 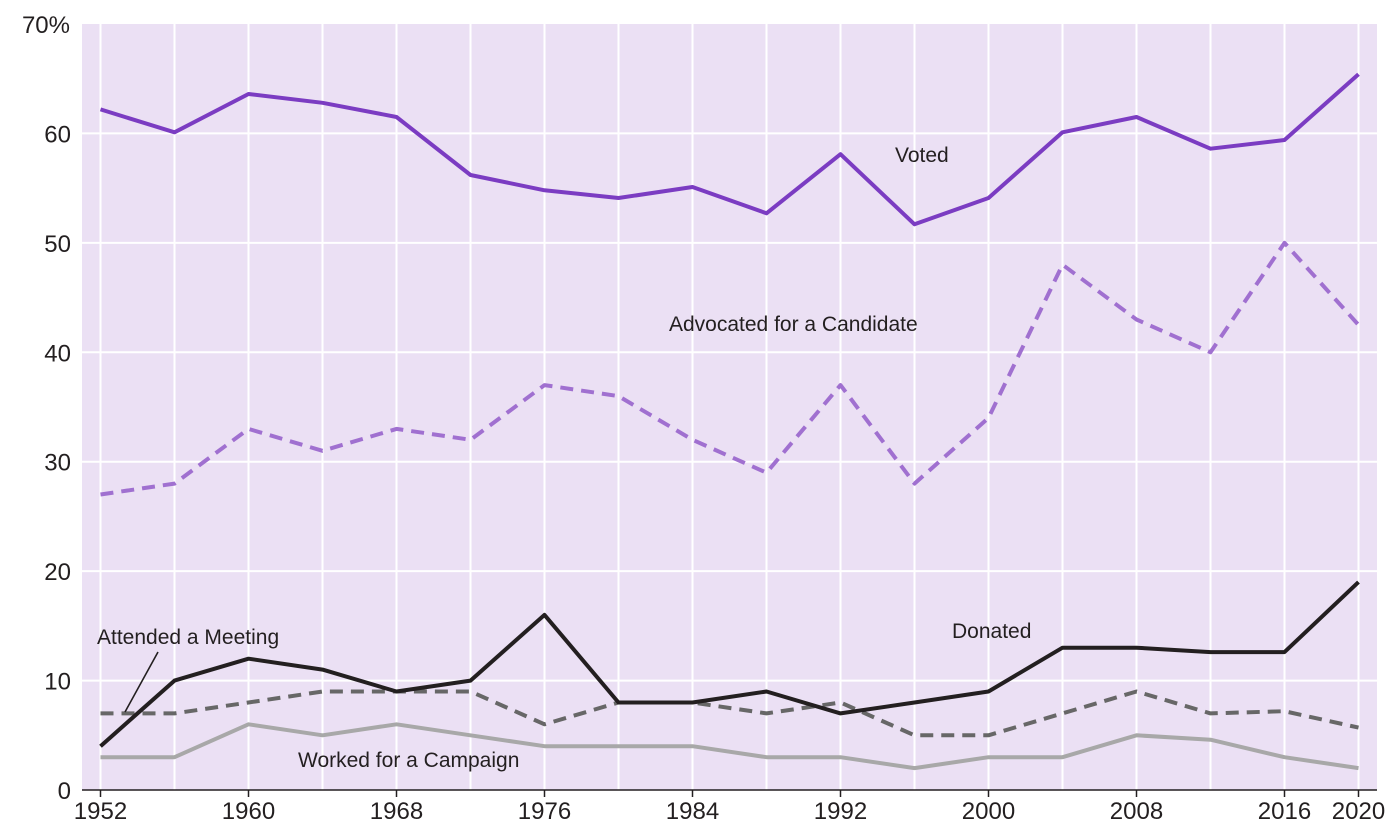 What do you see at coordinates (100, 811) in the screenshot?
I see `x-tick-label-1952: 1952` at bounding box center [100, 811].